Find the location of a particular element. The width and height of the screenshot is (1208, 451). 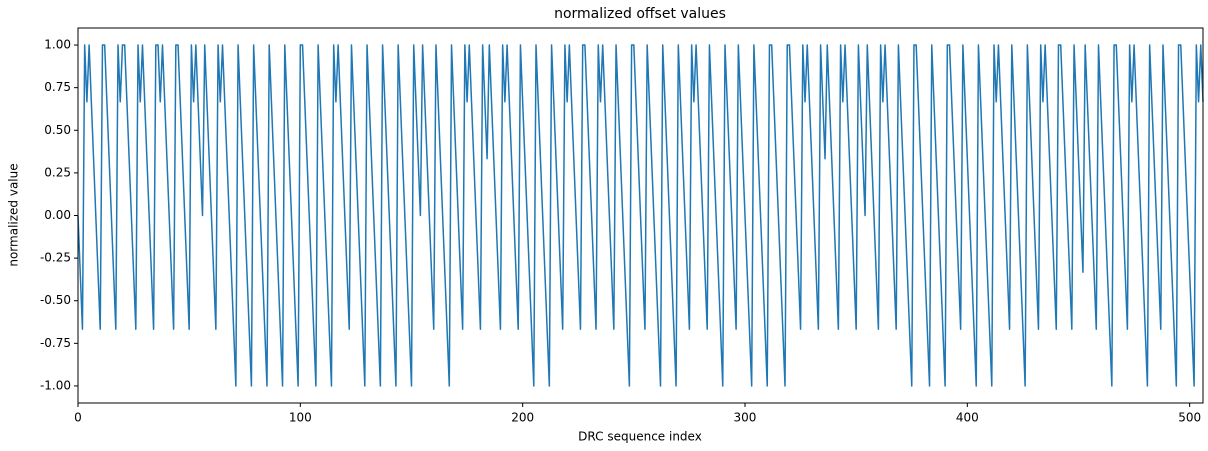

y-tick-label: 0.25 is located at coordinates (57, 172).